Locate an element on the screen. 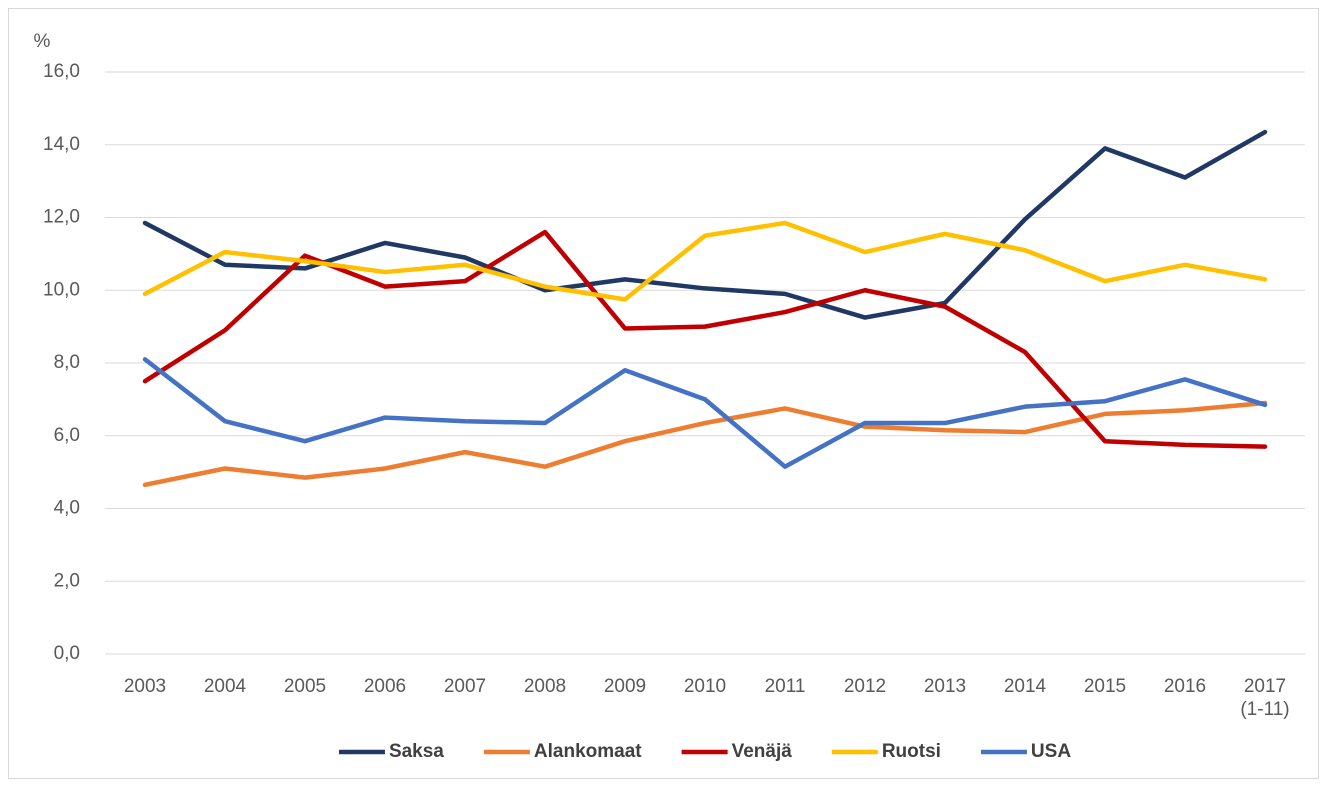  y-axis-label: % is located at coordinates (42, 41).